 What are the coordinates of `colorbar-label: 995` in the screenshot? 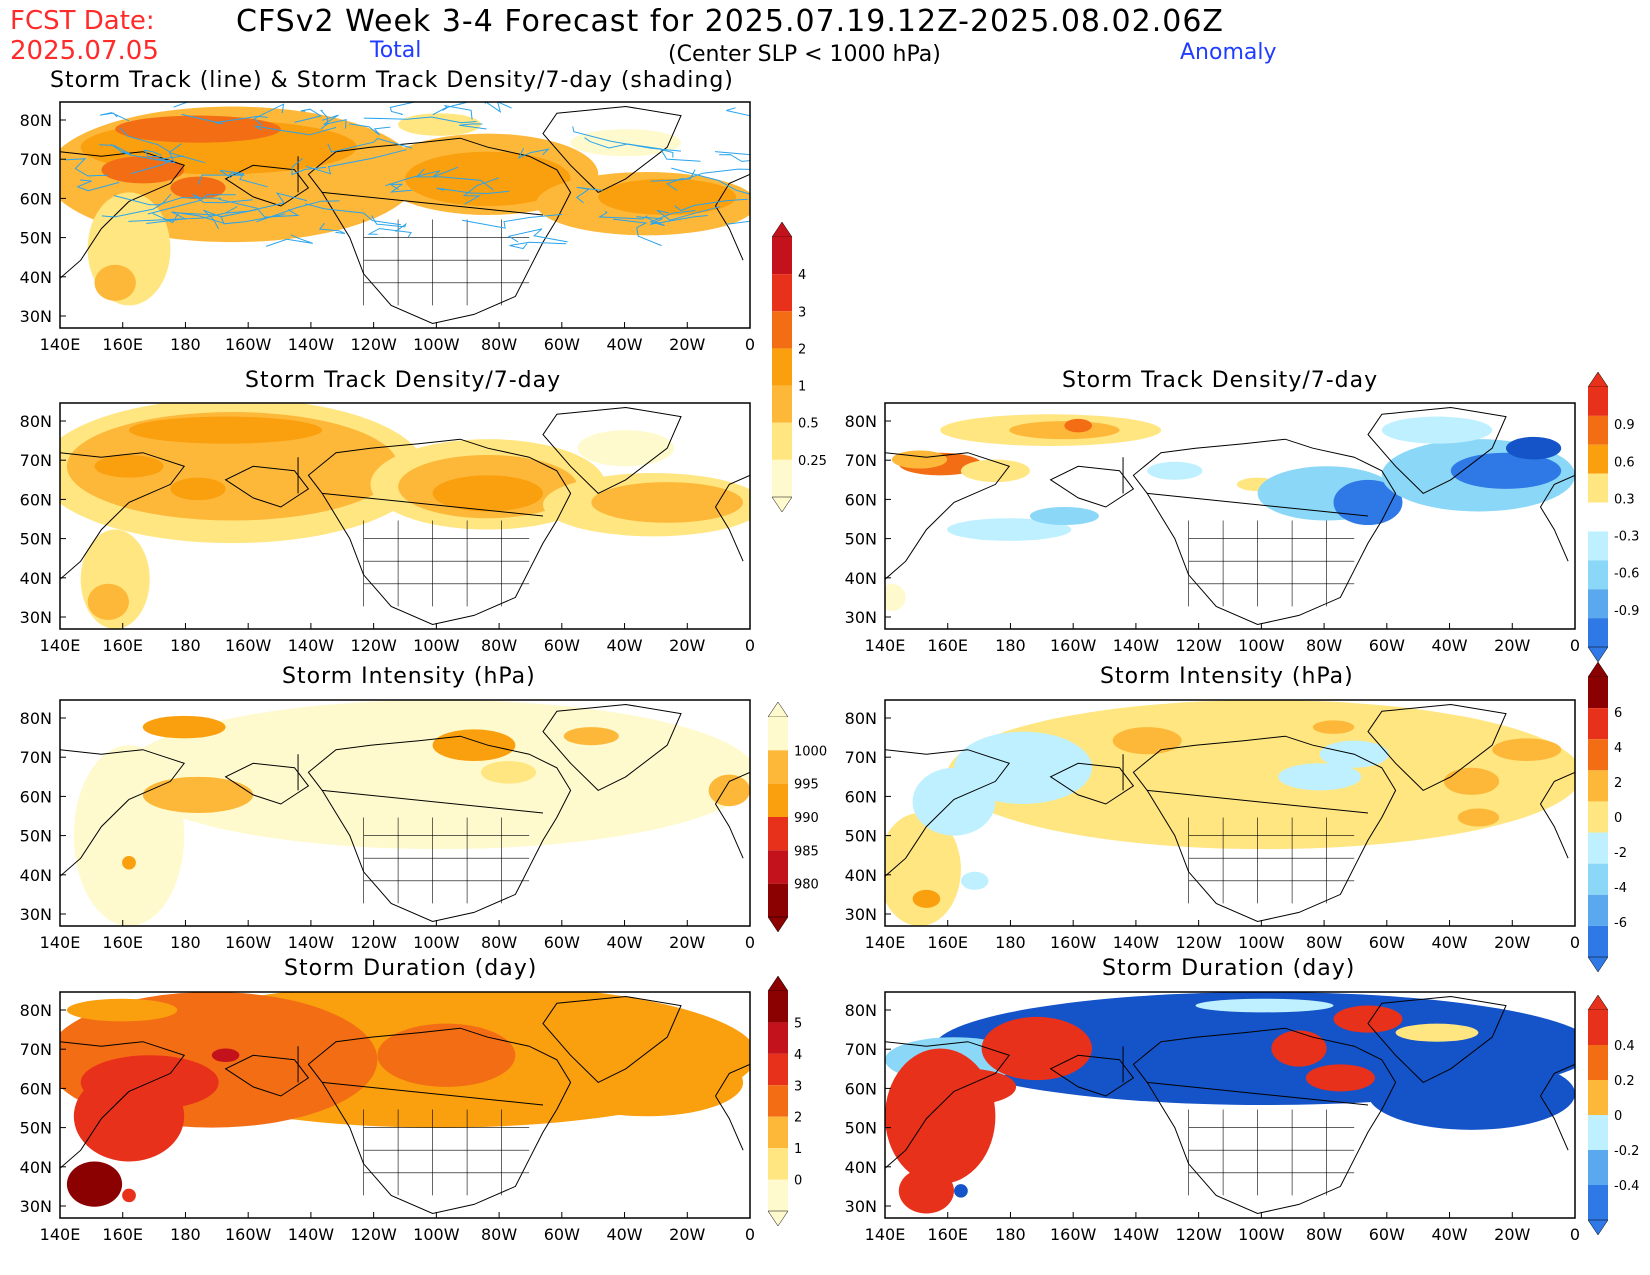 It's located at (806, 785).